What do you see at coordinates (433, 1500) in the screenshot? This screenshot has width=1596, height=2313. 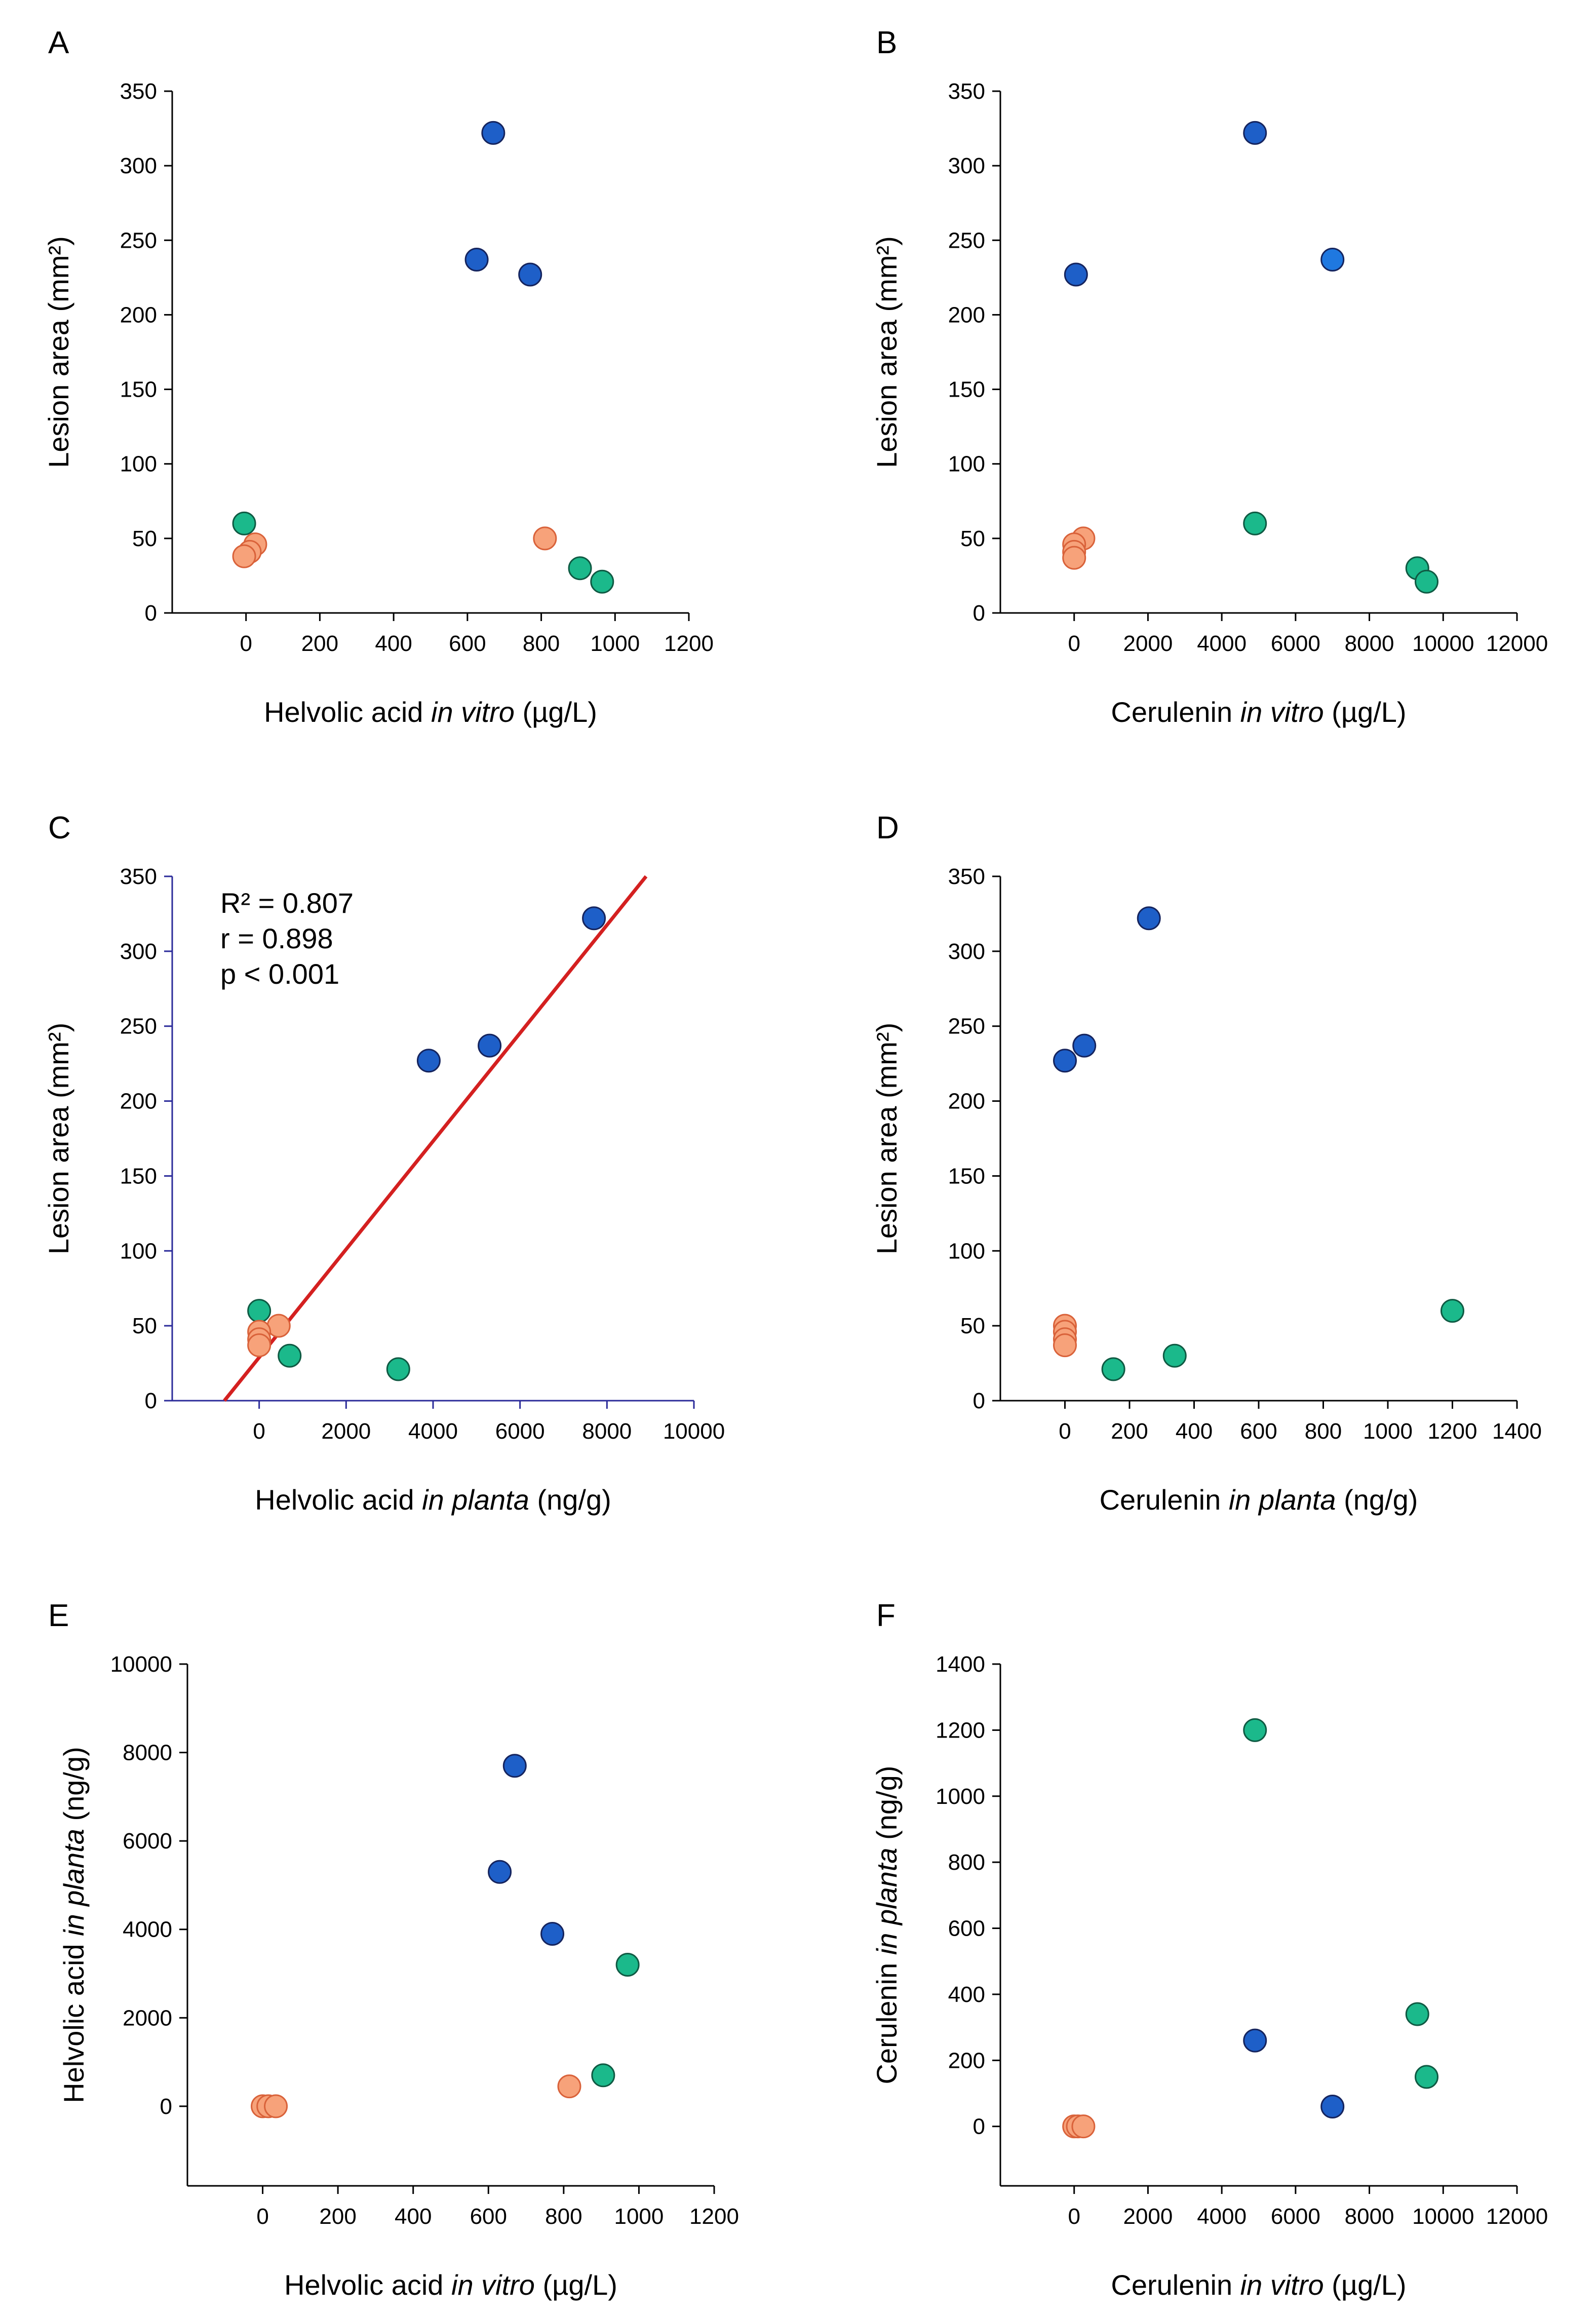 I see `x-axis-title: Helvolic acid in planta (ng/g)` at bounding box center [433, 1500].